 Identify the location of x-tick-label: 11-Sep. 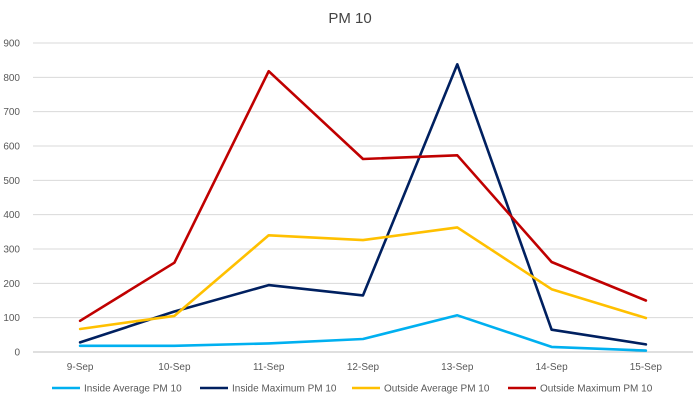
(269, 367).